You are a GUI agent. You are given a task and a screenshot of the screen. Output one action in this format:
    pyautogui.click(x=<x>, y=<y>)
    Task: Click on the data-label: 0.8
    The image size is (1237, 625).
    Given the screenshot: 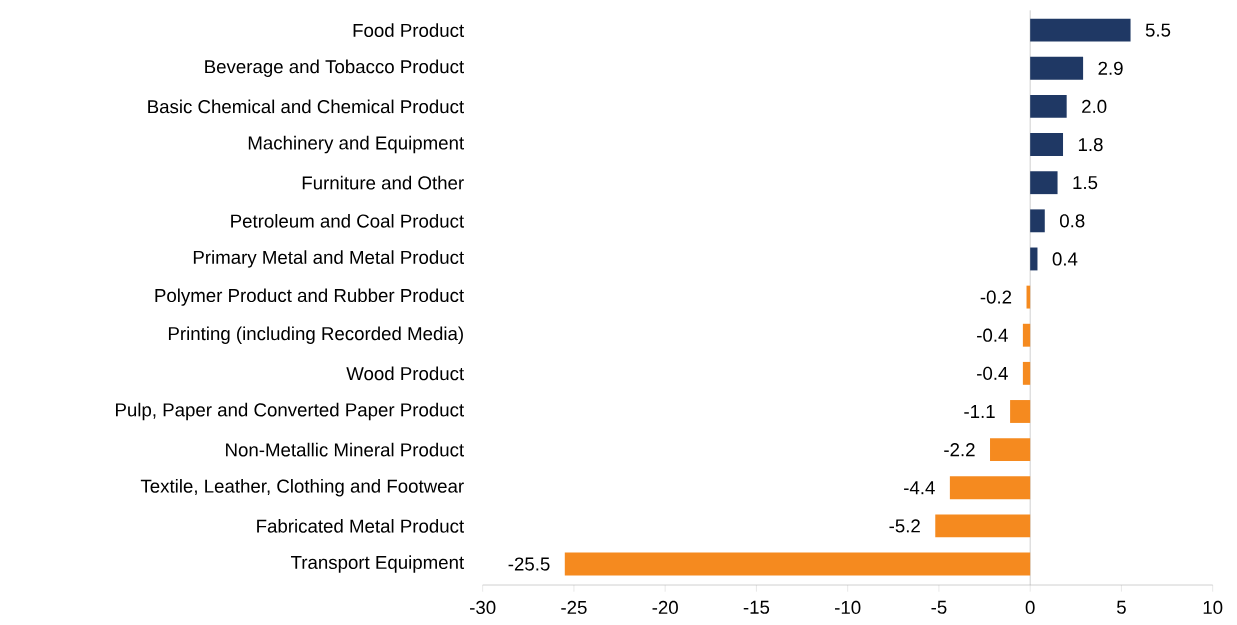 What is the action you would take?
    pyautogui.click(x=1072, y=221)
    